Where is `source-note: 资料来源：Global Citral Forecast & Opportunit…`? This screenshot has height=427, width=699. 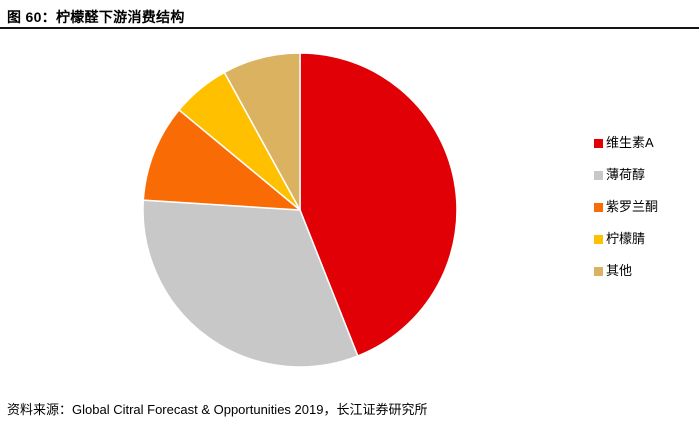 source-note: 资料来源：Global Citral Forecast & Opportunit… is located at coordinates (217, 409).